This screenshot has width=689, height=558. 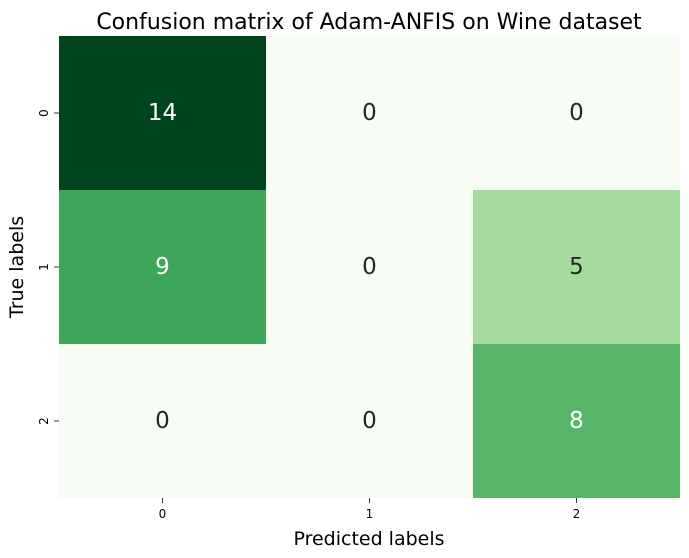 I want to click on cell-value-r0-c1: 0, so click(x=369, y=113).